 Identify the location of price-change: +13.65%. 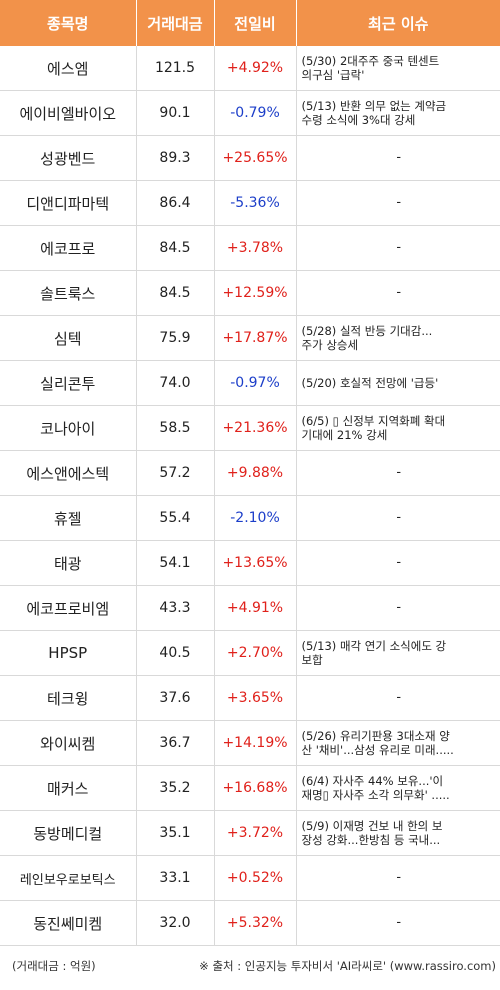
(255, 563).